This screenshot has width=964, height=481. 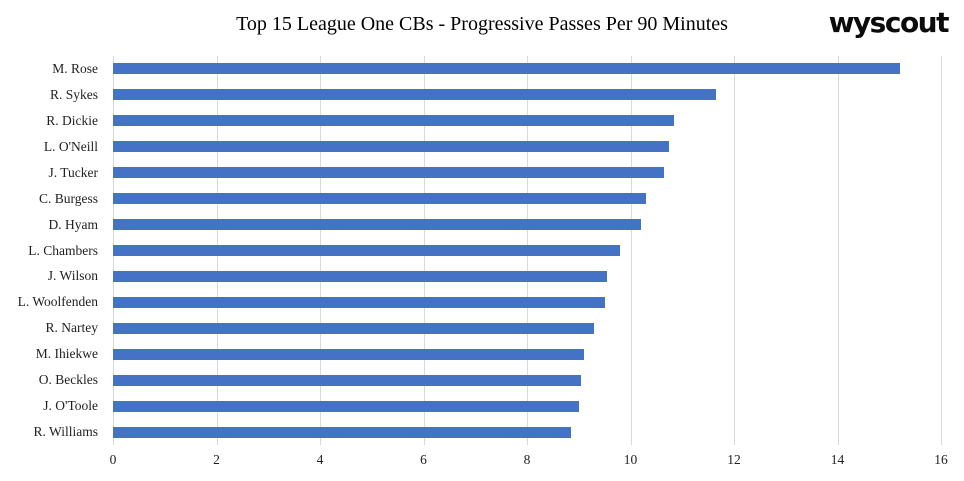 I want to click on x-tick-label: 2, so click(x=216, y=459).